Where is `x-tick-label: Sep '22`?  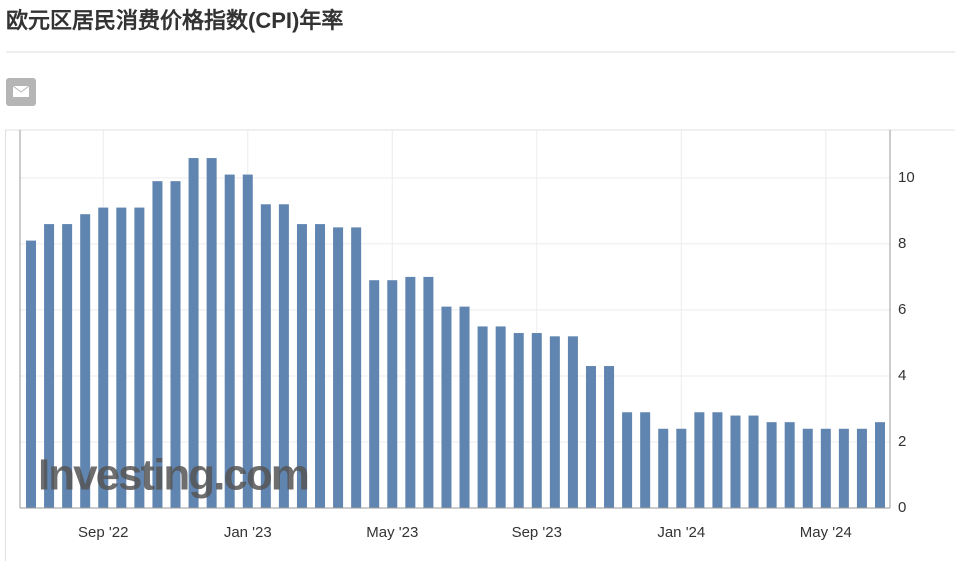
x-tick-label: Sep '22 is located at coordinates (103, 532).